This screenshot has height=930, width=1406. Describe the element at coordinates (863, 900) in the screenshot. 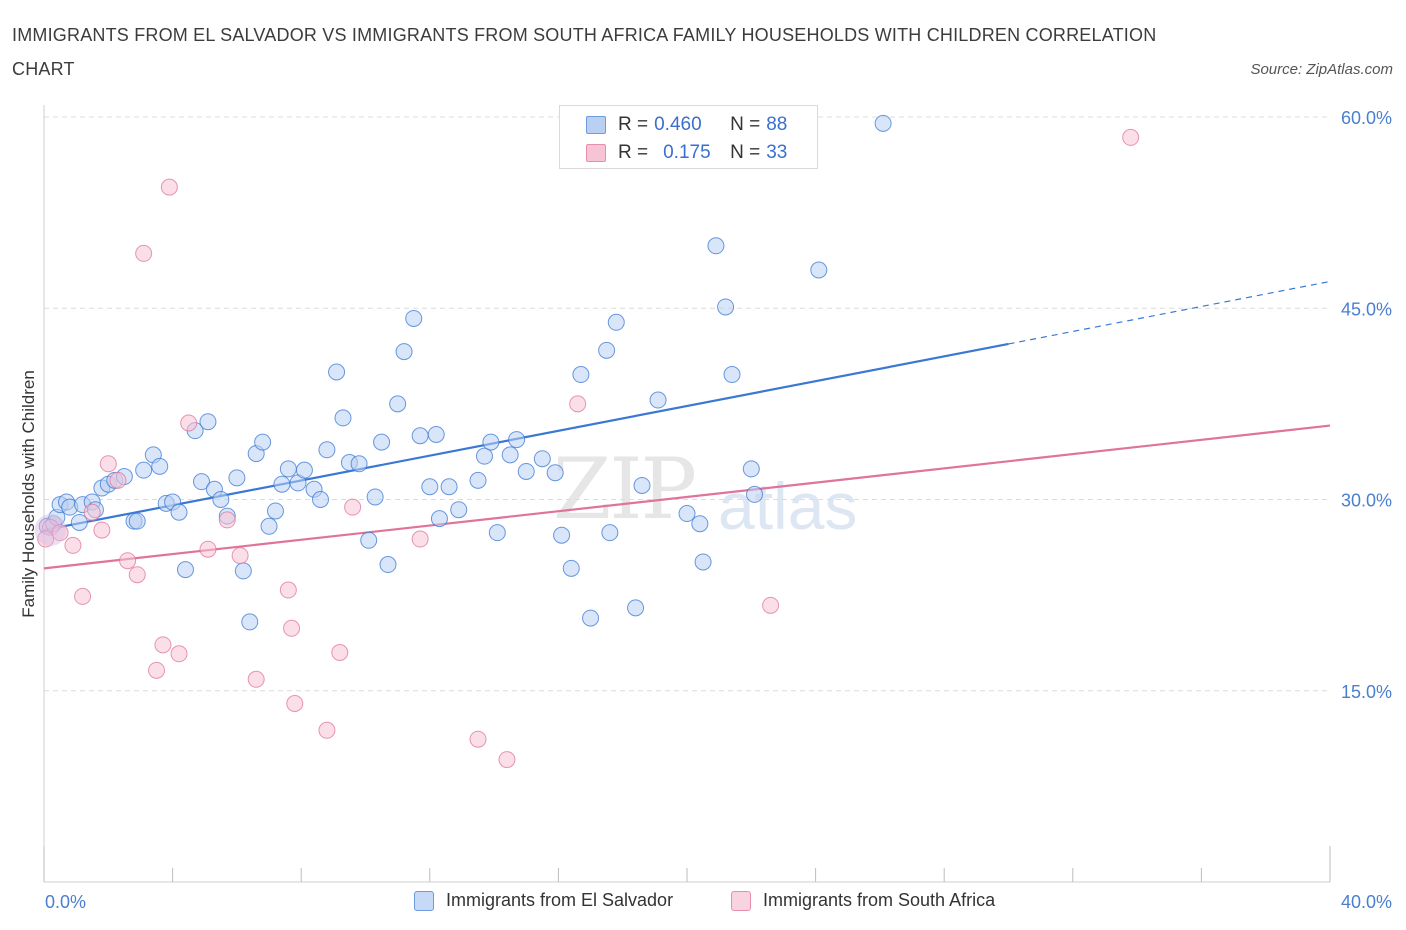

I see `legend-item-south-africa: Immigrants from South Africa` at that location.